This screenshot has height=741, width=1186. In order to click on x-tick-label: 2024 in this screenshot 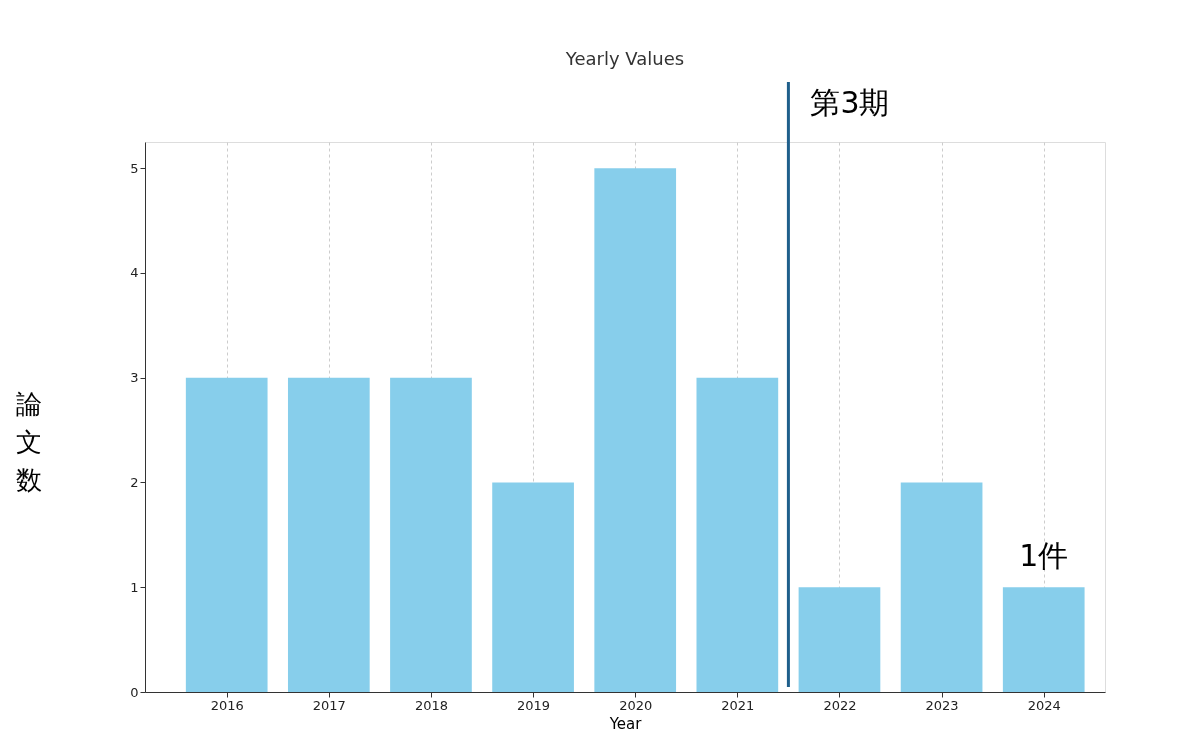, I will do `click(1044, 705)`.